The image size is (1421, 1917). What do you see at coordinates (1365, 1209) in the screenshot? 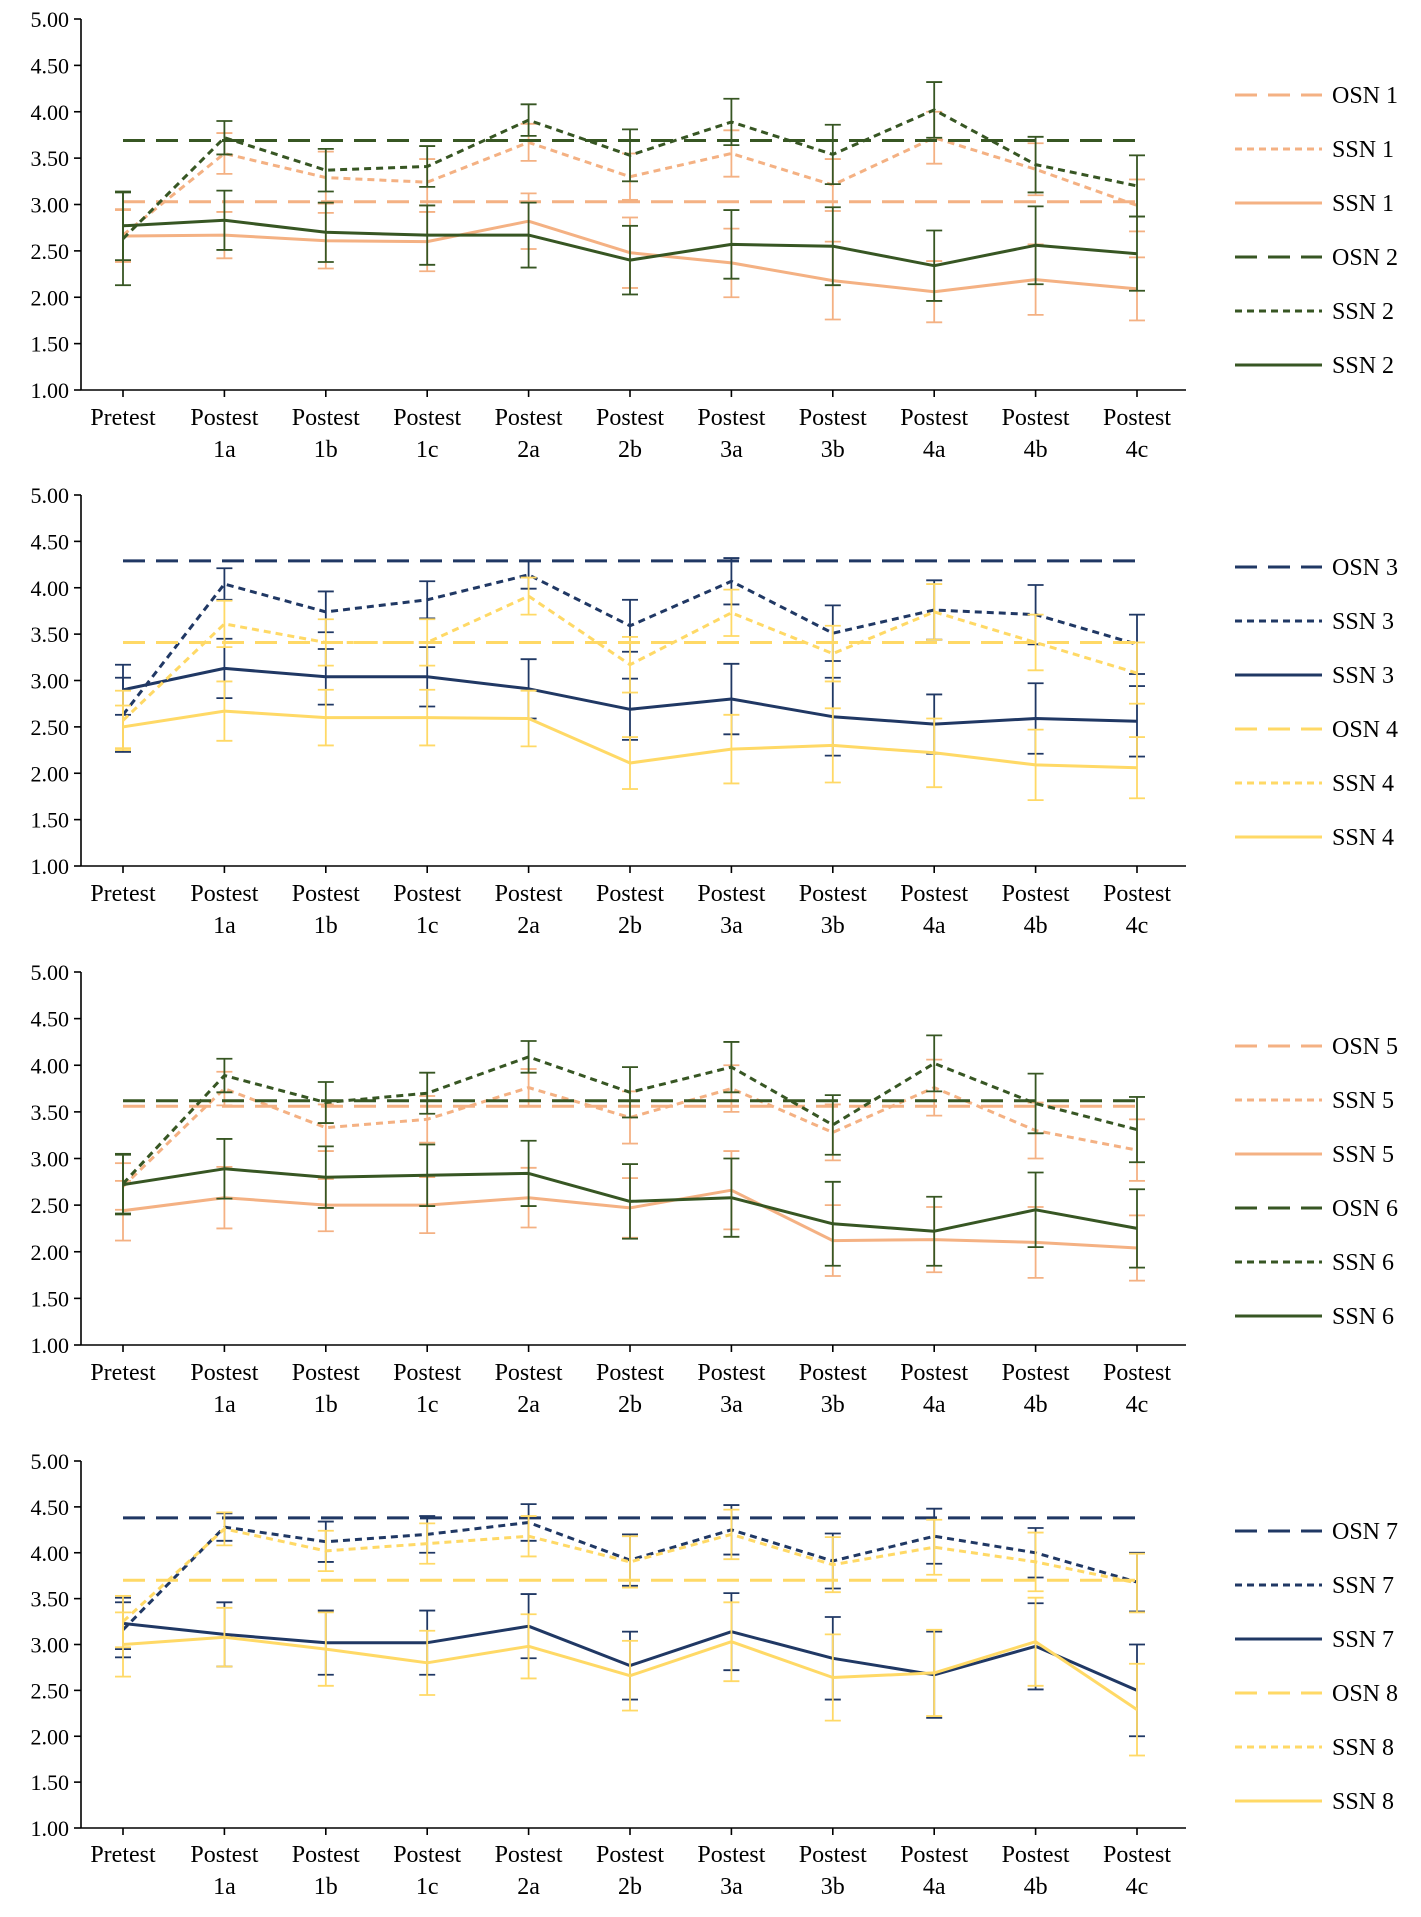
I see `legend-label: OSN 6` at bounding box center [1365, 1209].